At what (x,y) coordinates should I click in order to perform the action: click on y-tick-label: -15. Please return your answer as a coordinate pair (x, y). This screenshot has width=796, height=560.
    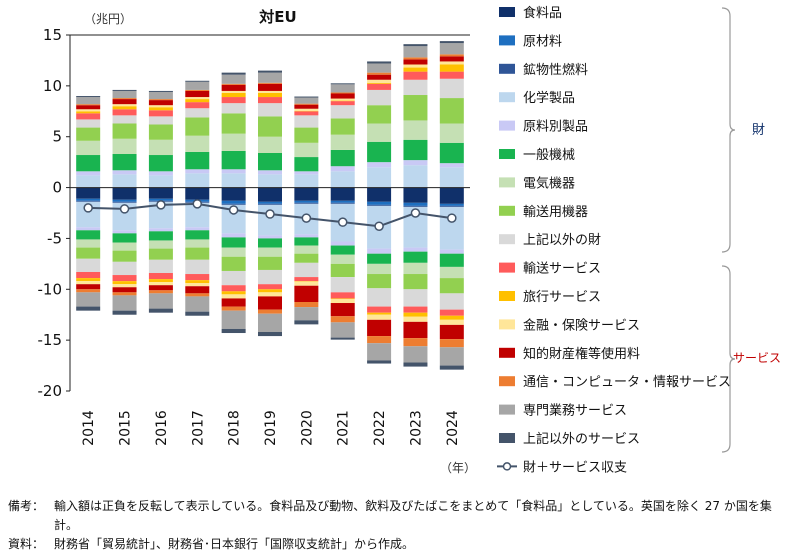
    Looking at the image, I should click on (50, 340).